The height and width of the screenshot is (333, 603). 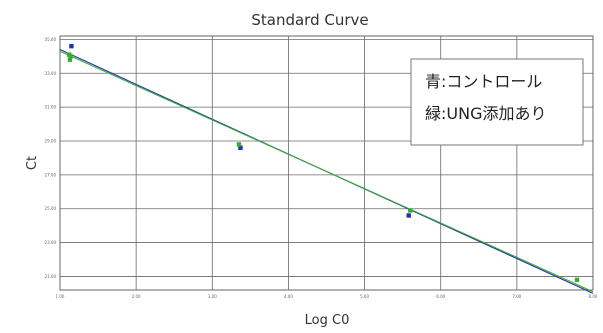 I want to click on y-tick-label: 23.00, so click(x=51, y=242).